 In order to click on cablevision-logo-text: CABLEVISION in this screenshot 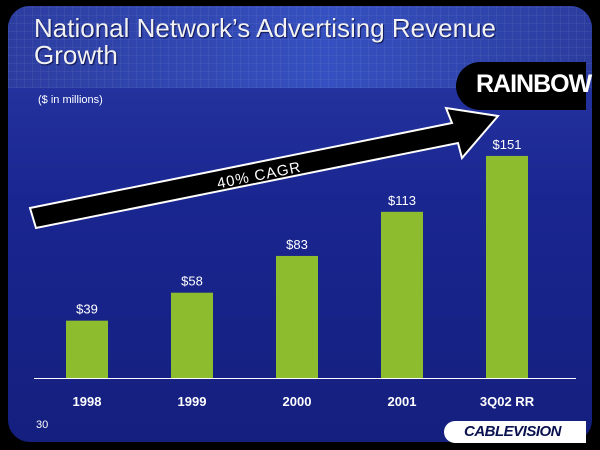, I will do `click(513, 431)`.